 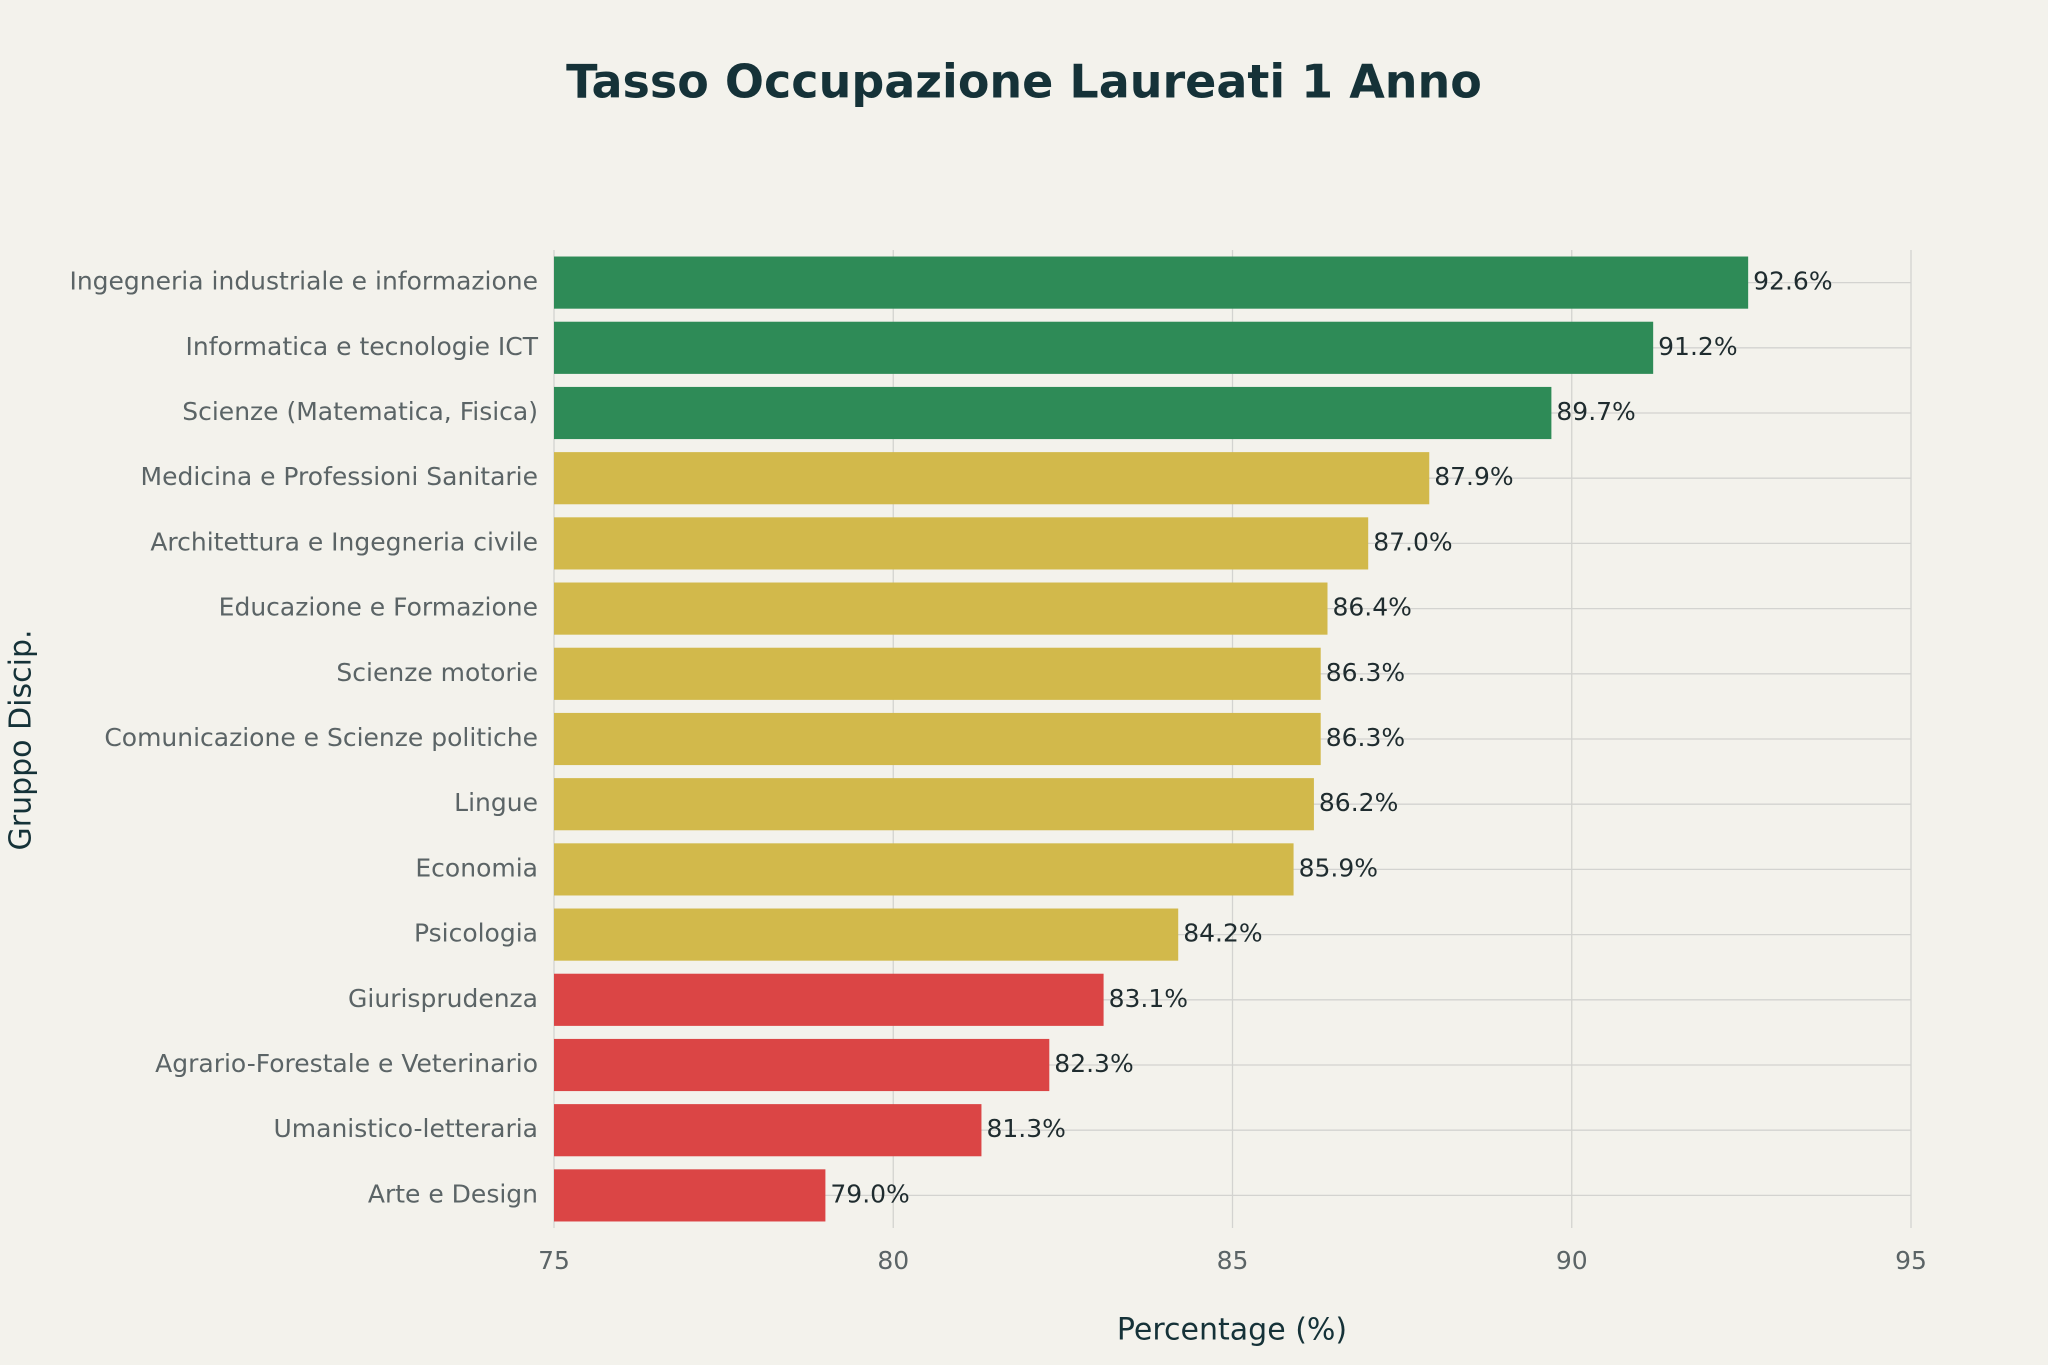 I want to click on value-label: 85.9%, so click(x=1338, y=867).